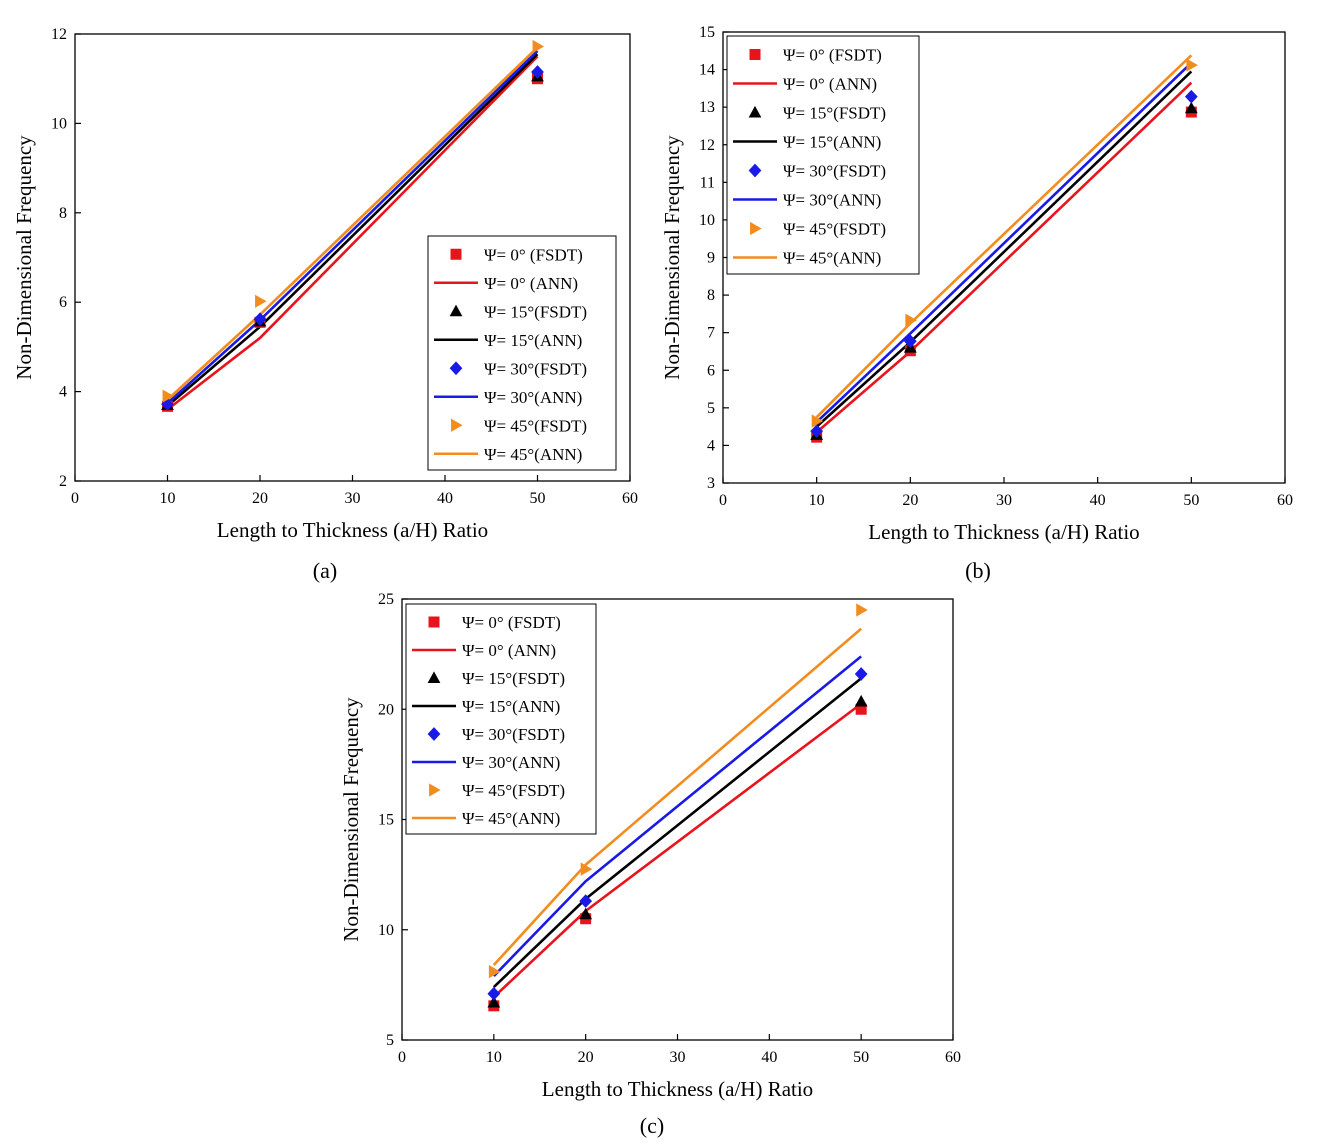 The width and height of the screenshot is (1319, 1147). I want to click on y-tick-label: 11, so click(707, 182).